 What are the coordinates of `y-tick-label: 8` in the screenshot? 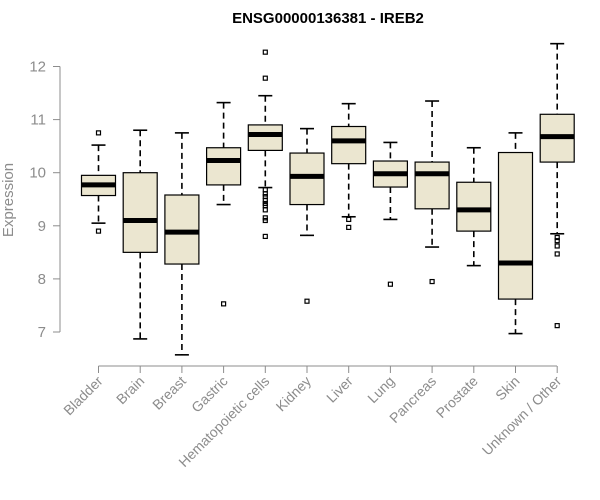 It's located at (42, 279).